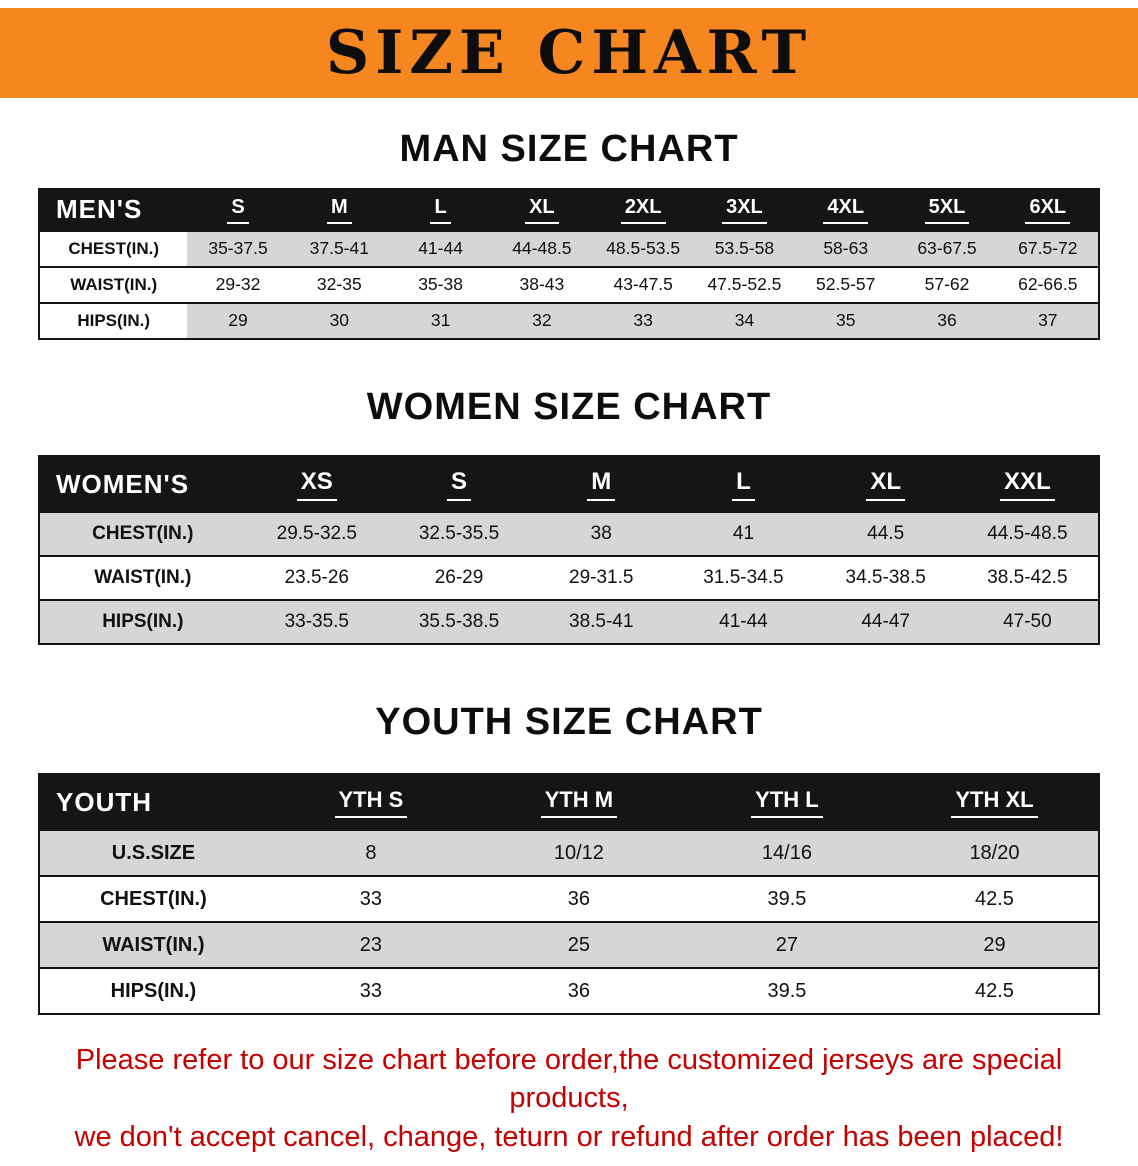 The width and height of the screenshot is (1138, 1166). What do you see at coordinates (846, 248) in the screenshot?
I see `value-cell: 58-63` at bounding box center [846, 248].